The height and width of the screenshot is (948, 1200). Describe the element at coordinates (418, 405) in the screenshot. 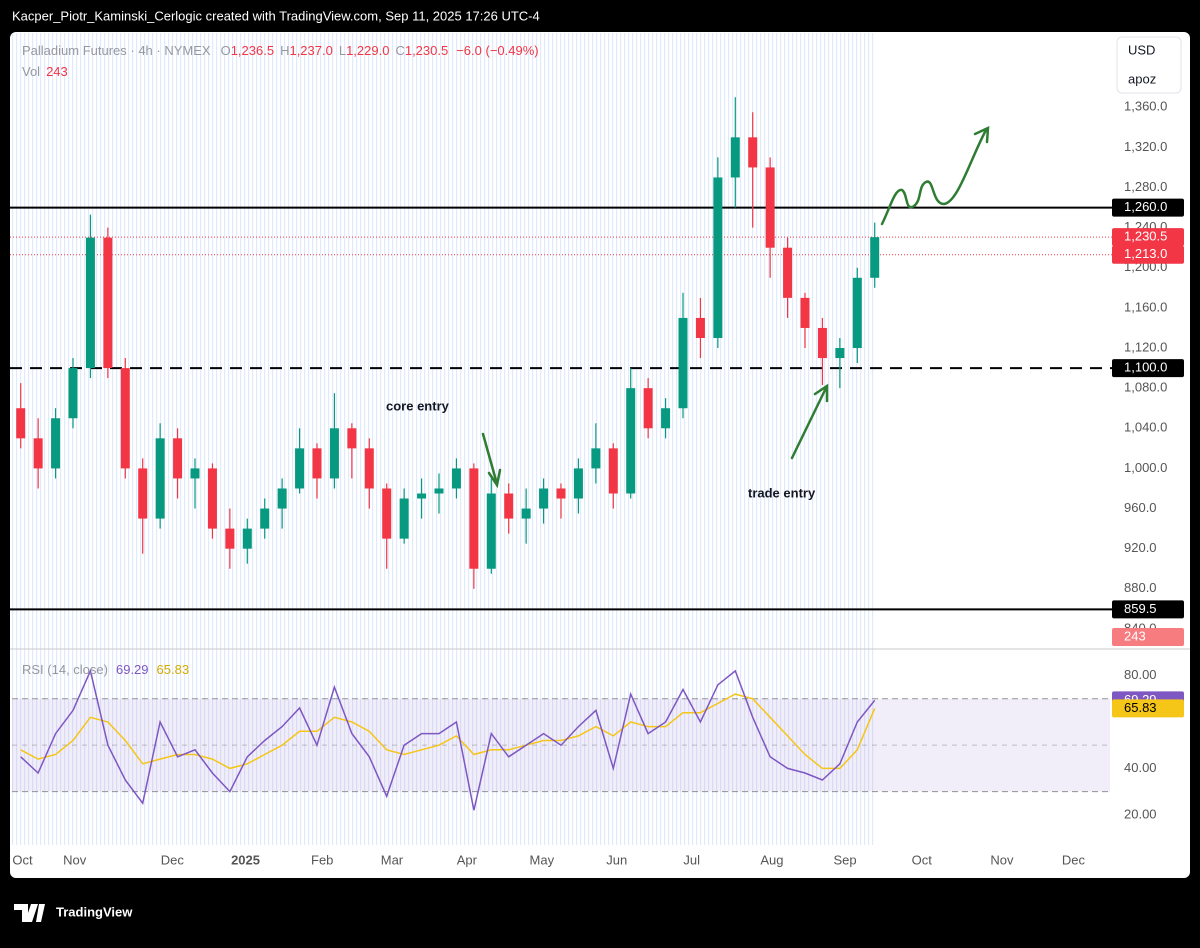

I see `annotation: core entry` at that location.